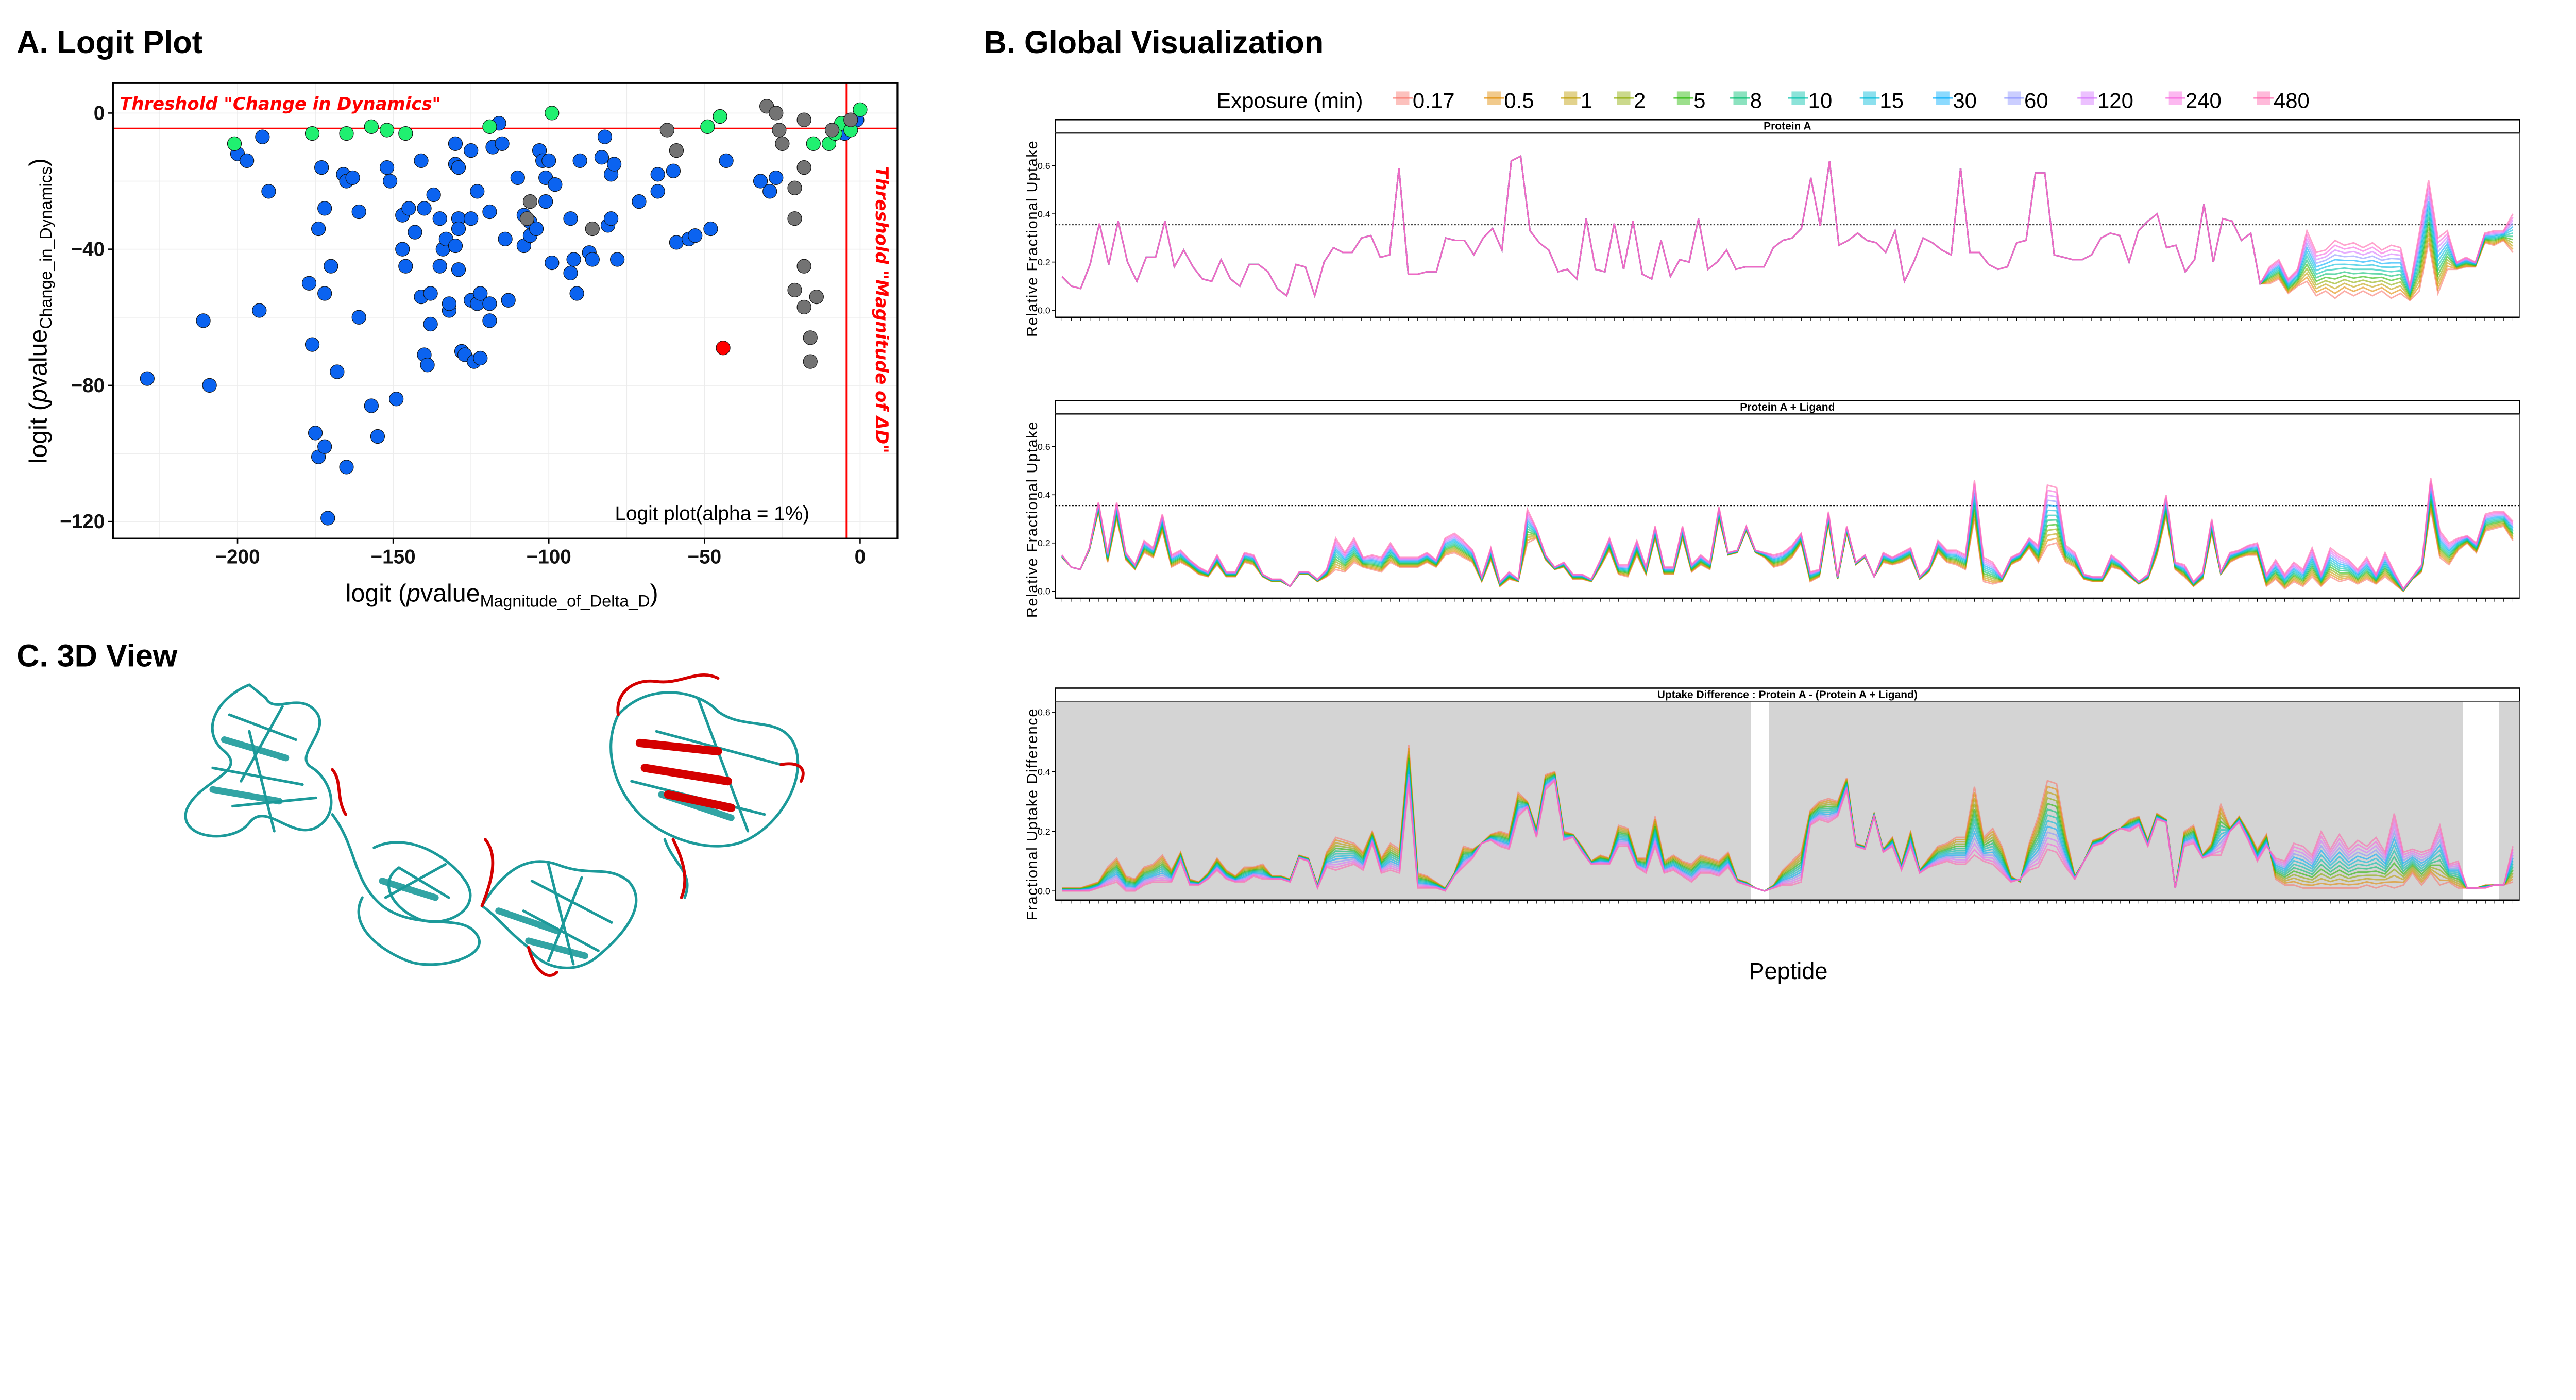 This screenshot has height=1400, width=2576. I want to click on logit-points, so click(504, 312).